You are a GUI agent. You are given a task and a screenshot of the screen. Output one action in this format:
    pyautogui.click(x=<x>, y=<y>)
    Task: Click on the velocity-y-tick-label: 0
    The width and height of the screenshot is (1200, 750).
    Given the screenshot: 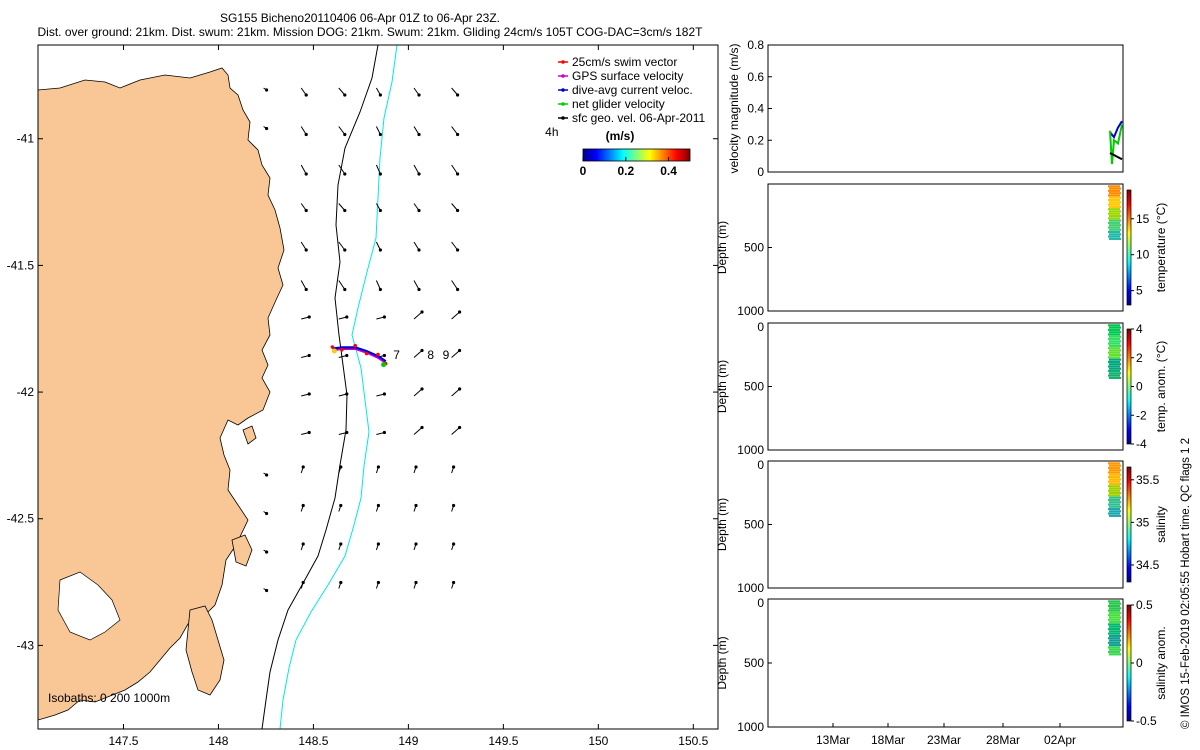 What is the action you would take?
    pyautogui.click(x=760, y=172)
    